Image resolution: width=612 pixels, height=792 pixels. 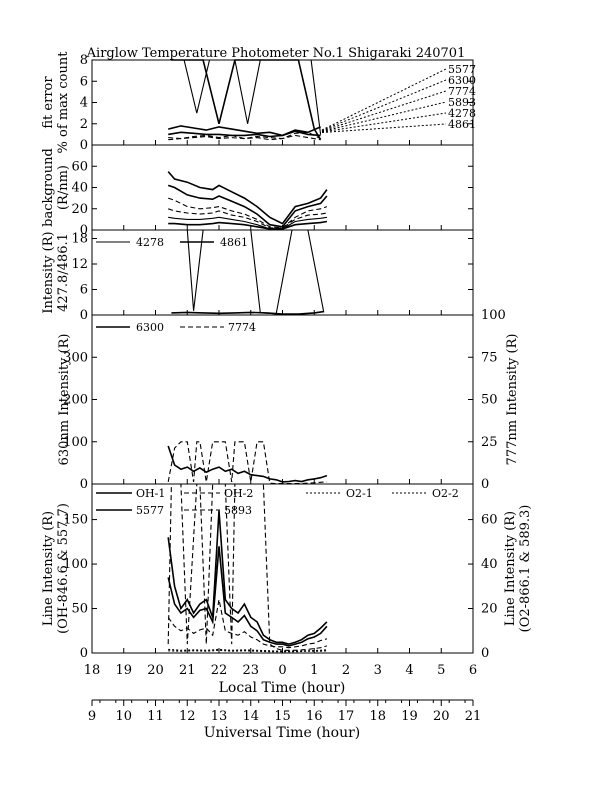 I want to click on x-tick-label-local: 20, so click(x=155, y=670).